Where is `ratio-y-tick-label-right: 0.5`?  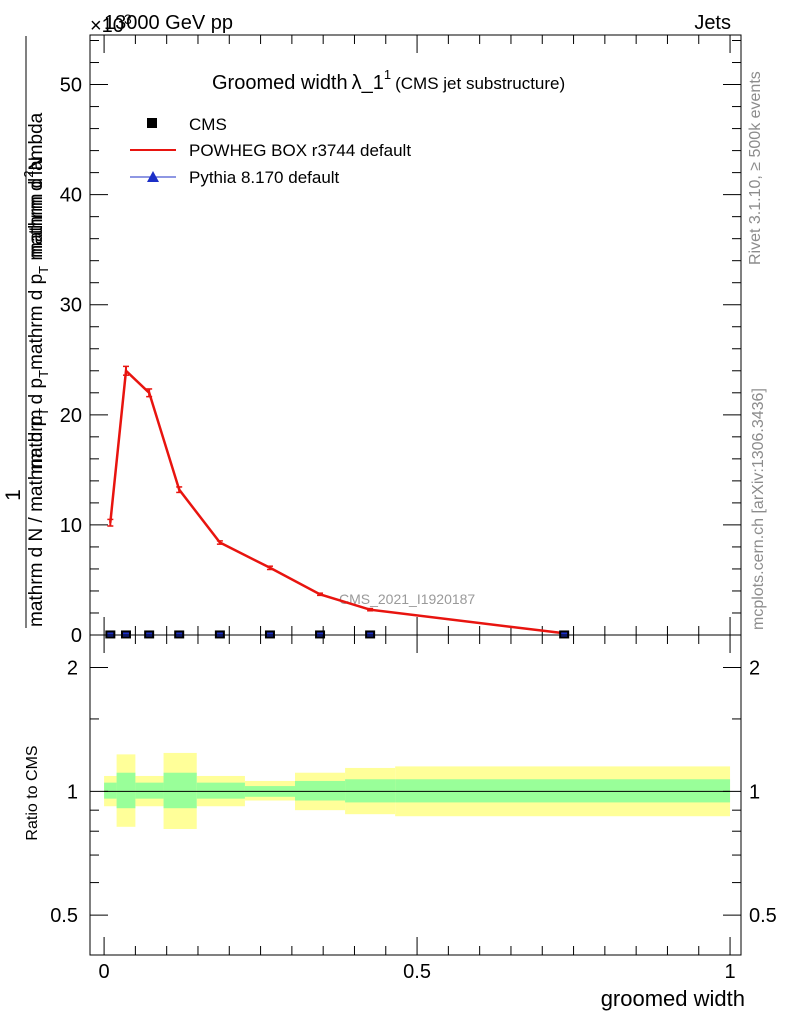 ratio-y-tick-label-right: 0.5 is located at coordinates (763, 916).